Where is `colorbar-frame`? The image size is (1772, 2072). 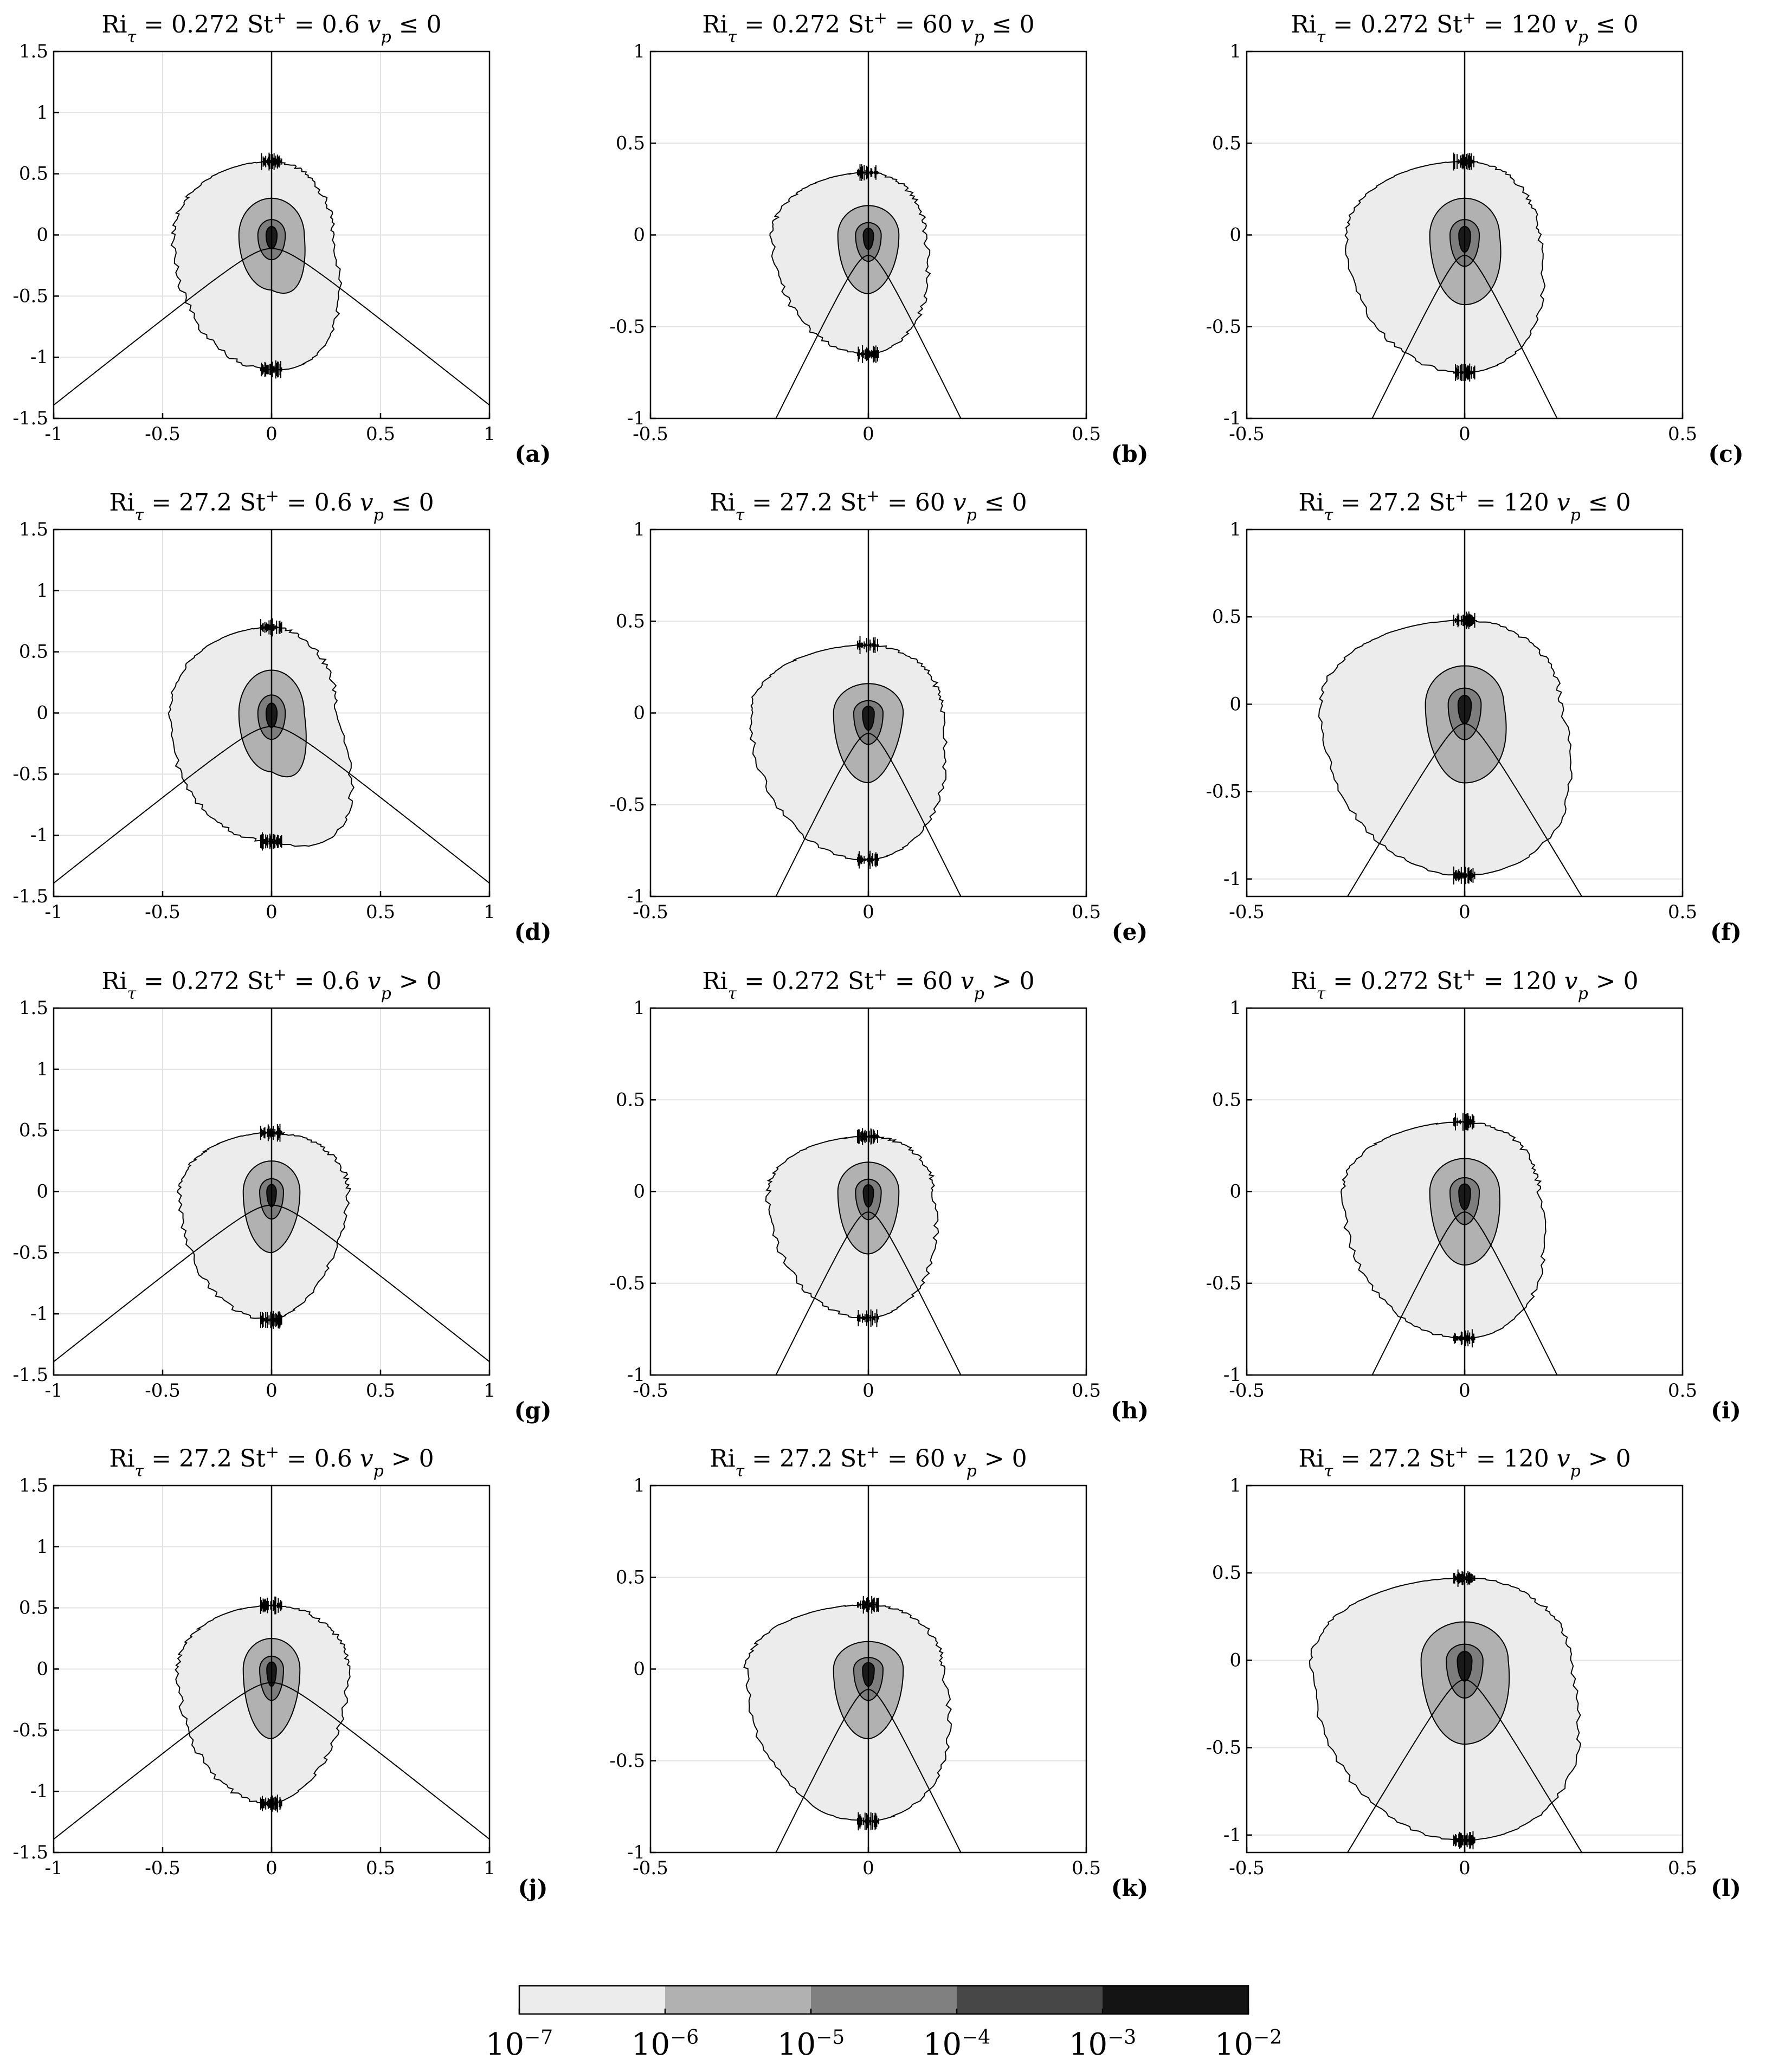 colorbar-frame is located at coordinates (883, 2000).